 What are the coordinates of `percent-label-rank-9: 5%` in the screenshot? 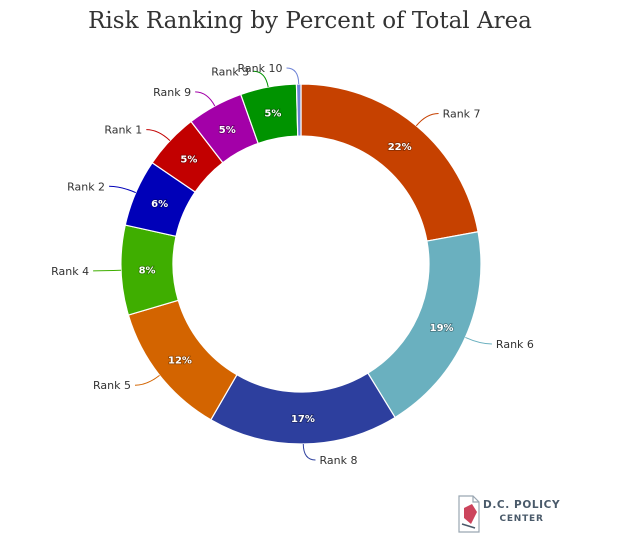 It's located at (227, 130).